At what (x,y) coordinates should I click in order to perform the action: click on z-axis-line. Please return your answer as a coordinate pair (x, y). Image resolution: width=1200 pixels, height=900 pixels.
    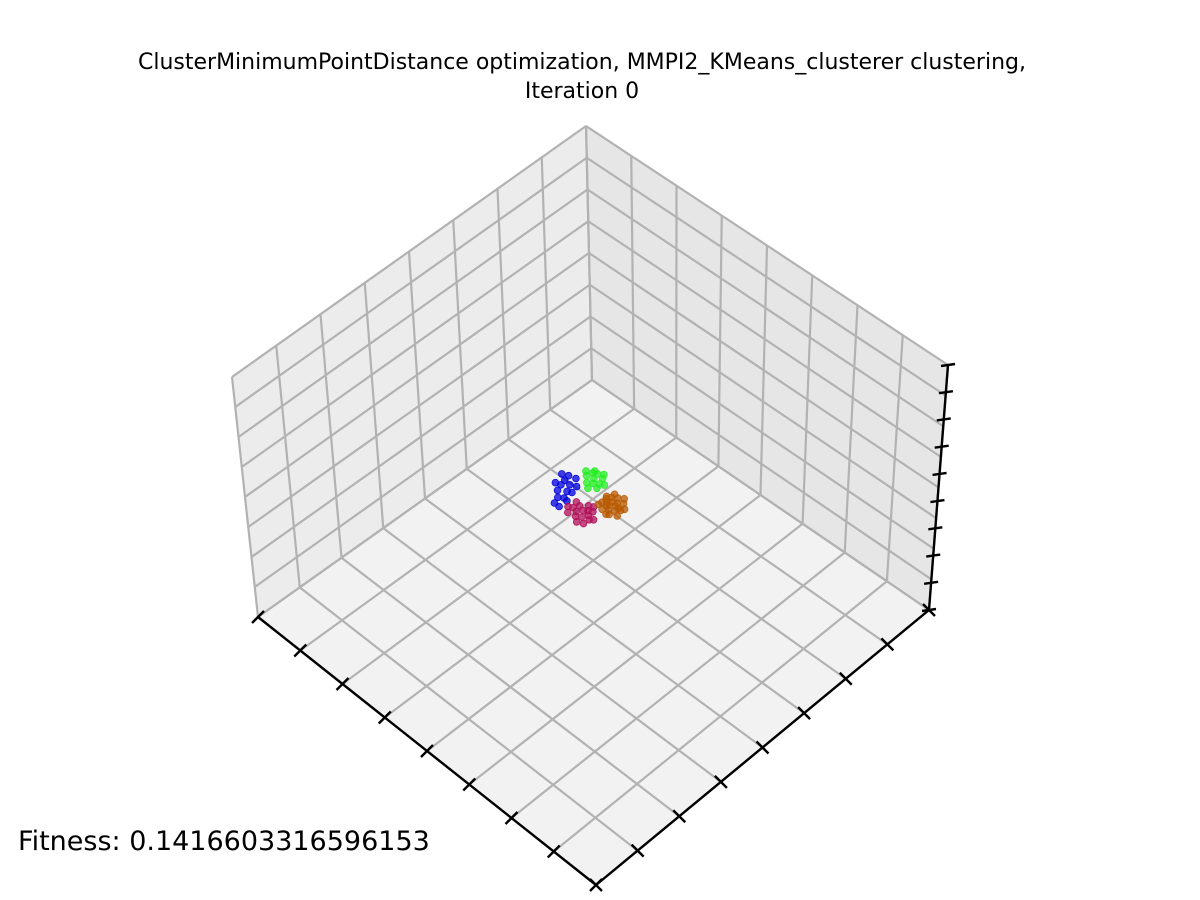
    Looking at the image, I should click on (938, 487).